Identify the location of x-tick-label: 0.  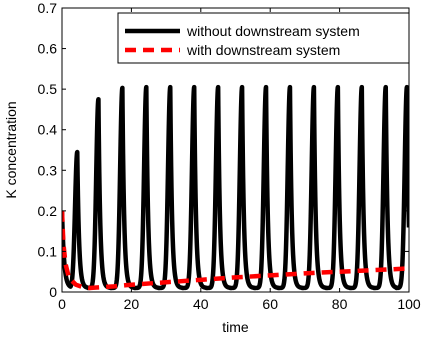
(62, 304).